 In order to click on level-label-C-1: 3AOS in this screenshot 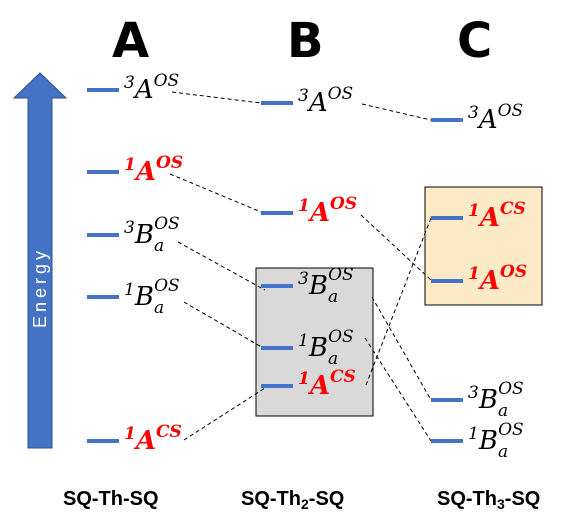, I will do `click(495, 118)`.